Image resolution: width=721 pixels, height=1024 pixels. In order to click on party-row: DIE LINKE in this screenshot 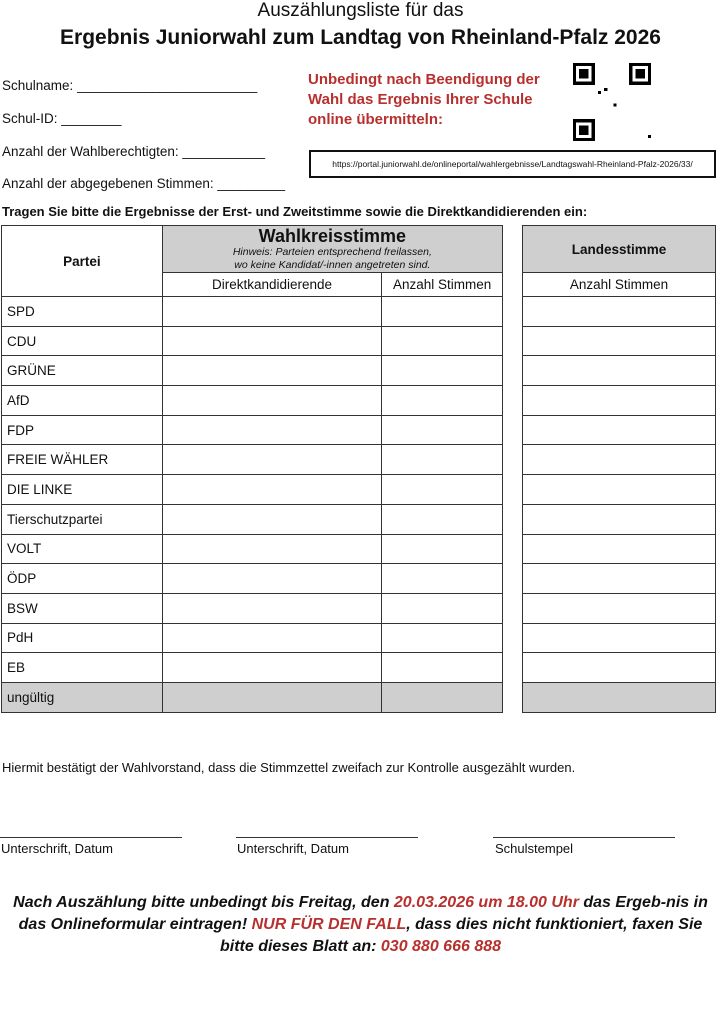, I will do `click(252, 489)`.